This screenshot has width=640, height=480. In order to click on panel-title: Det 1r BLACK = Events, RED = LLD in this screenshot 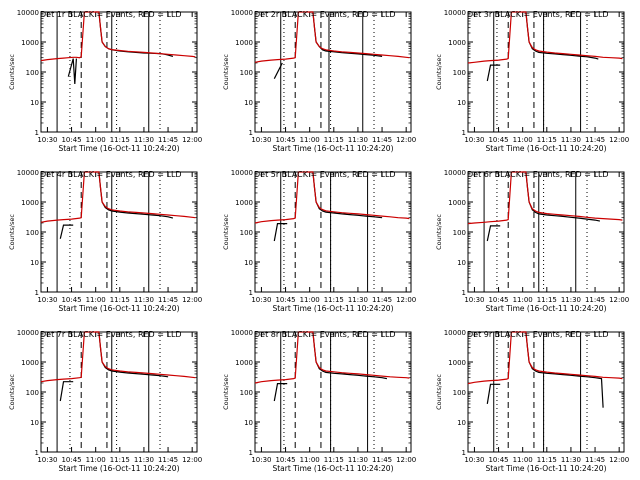, I will do `click(111, 14)`.